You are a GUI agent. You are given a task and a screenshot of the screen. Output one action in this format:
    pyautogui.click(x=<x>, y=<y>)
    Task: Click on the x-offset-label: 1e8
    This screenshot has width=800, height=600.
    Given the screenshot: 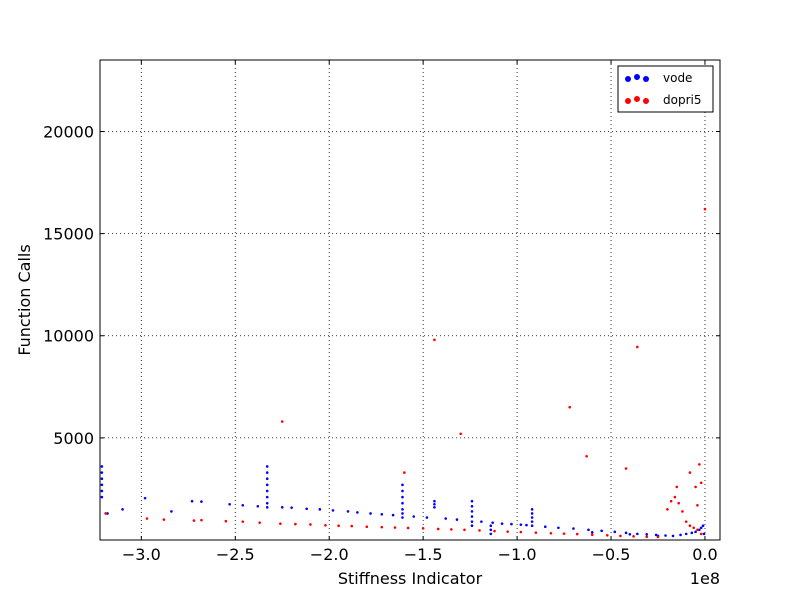 What is the action you would take?
    pyautogui.click(x=705, y=578)
    